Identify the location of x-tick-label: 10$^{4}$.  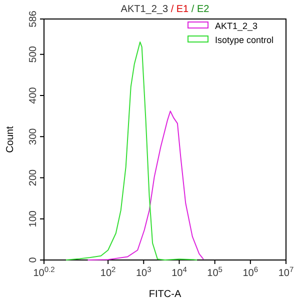
(179, 271).